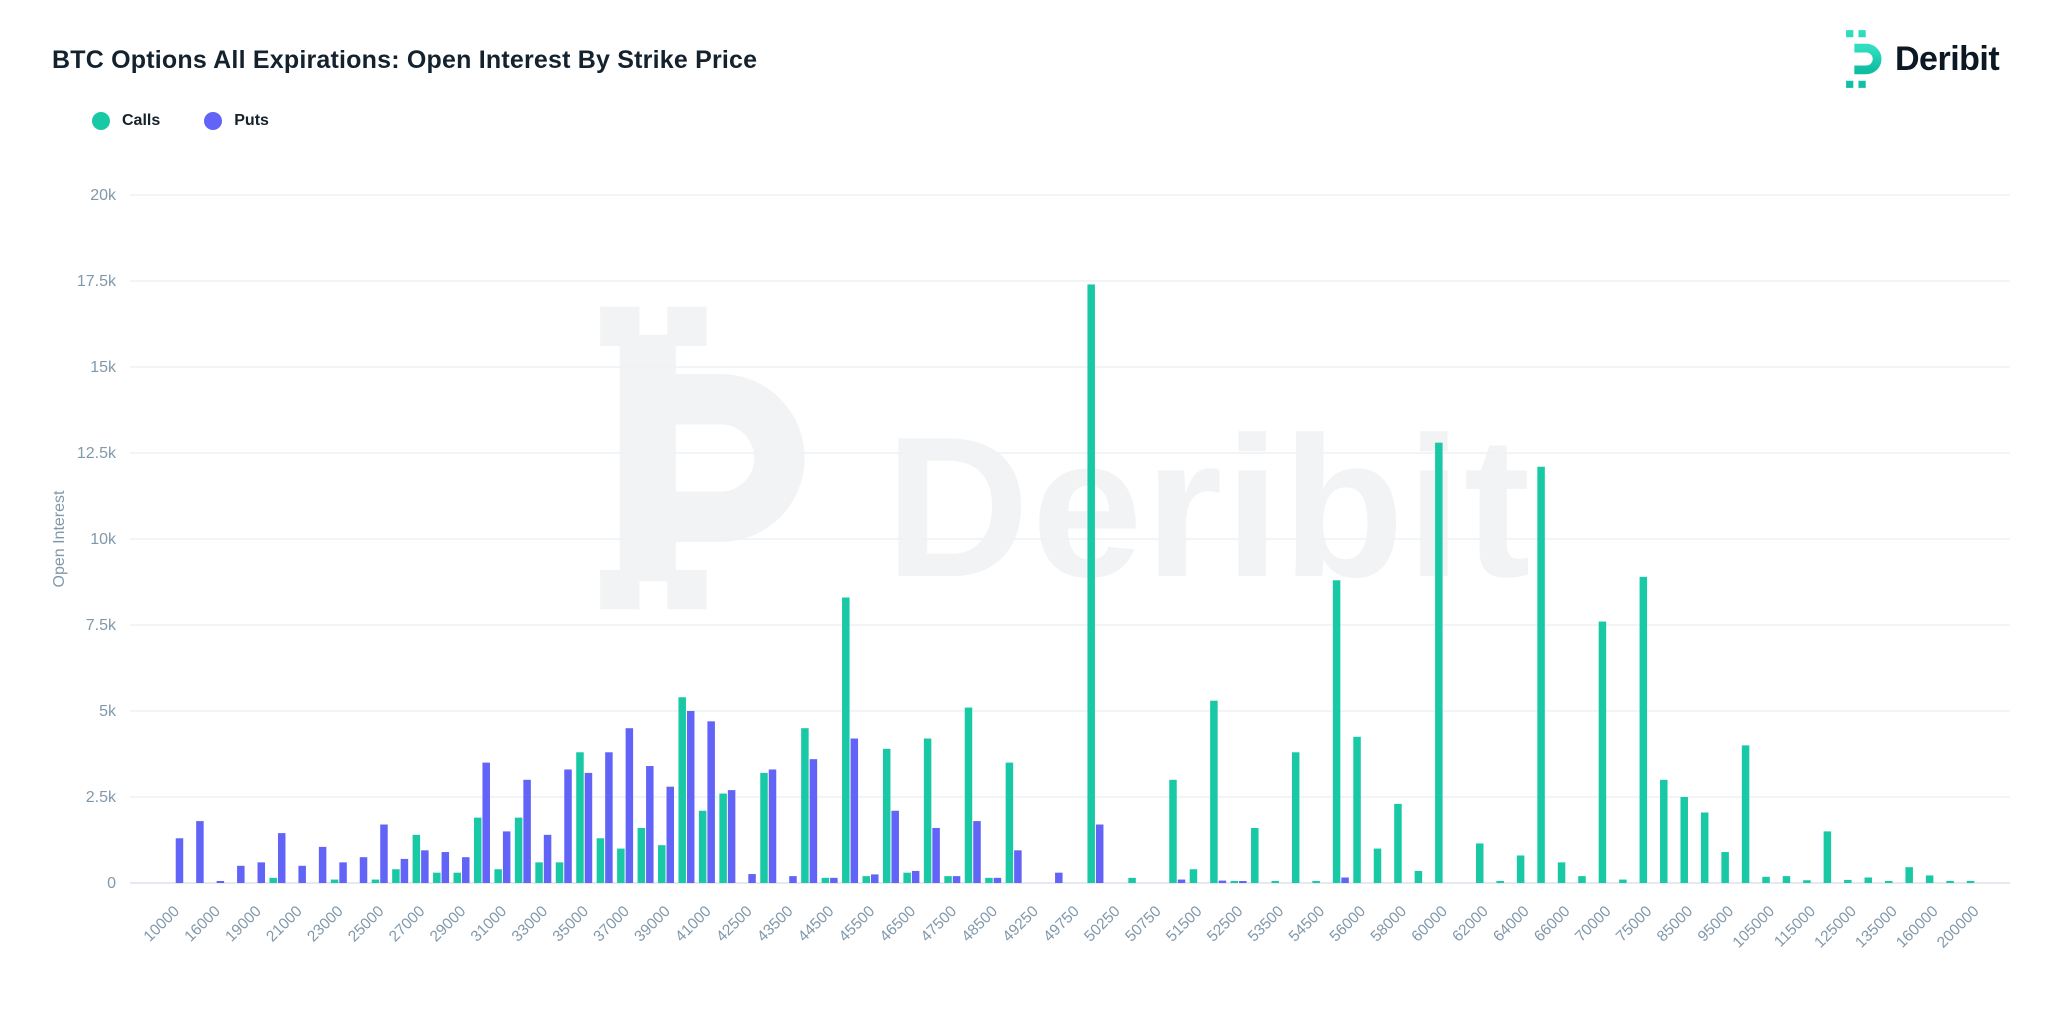  Describe the element at coordinates (126, 121) in the screenshot. I see `legend-item-calls: Calls` at that location.